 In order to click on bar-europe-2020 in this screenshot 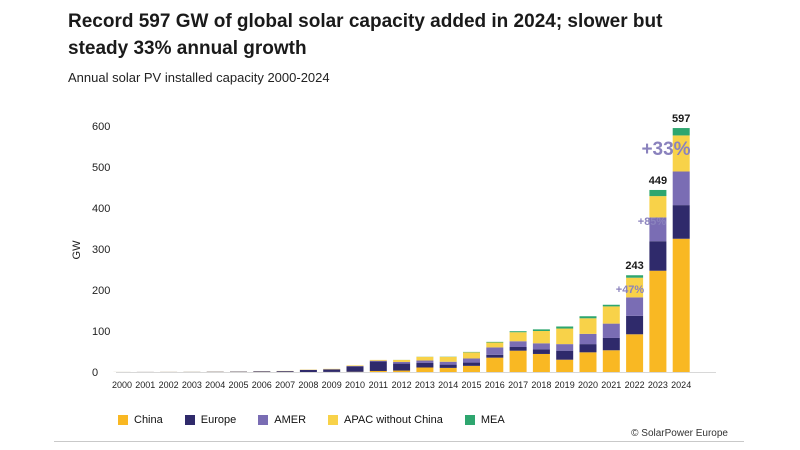, I will do `click(588, 348)`.